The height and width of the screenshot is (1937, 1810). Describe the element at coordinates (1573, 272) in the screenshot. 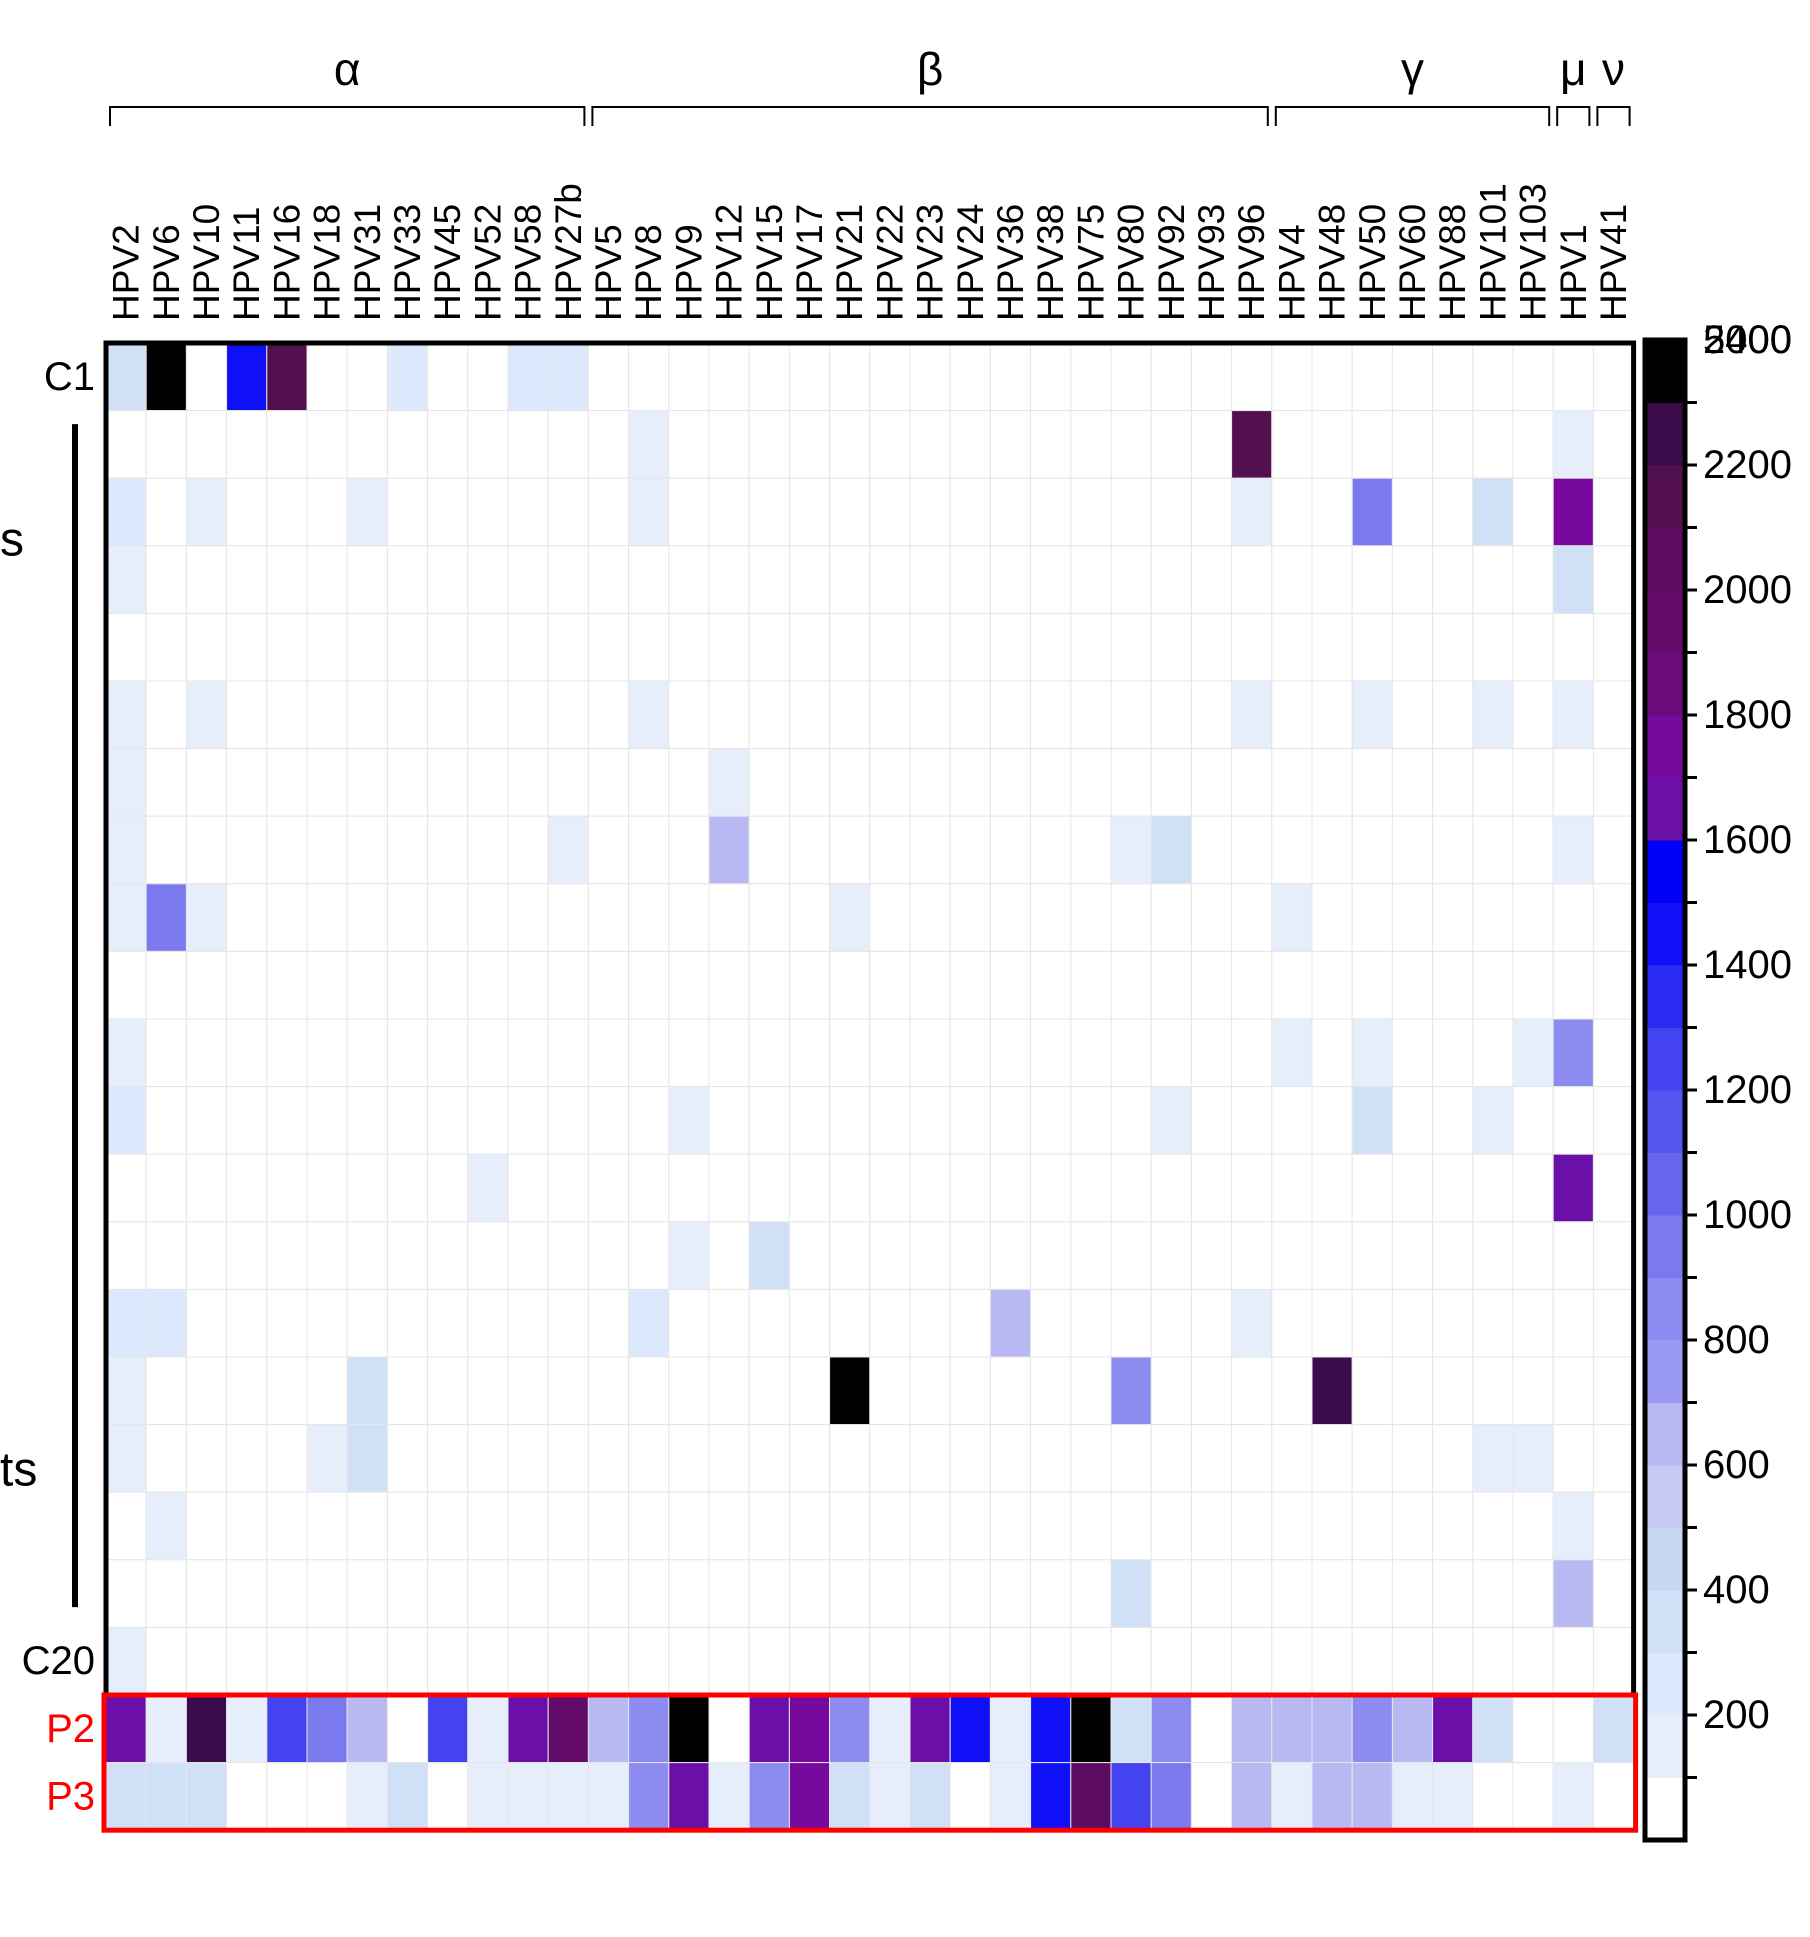

I see `column-label-hpv1: HPV1` at that location.